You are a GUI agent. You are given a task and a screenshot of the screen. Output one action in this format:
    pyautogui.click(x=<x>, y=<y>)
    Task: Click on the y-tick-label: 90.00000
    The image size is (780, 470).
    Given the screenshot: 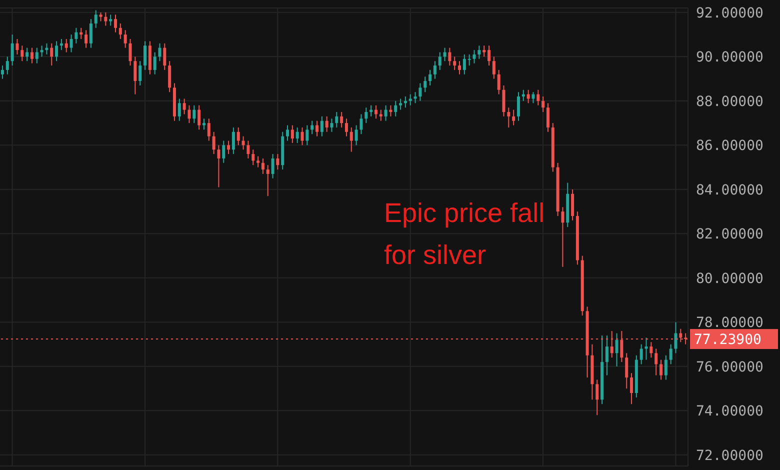 What is the action you would take?
    pyautogui.click(x=730, y=58)
    